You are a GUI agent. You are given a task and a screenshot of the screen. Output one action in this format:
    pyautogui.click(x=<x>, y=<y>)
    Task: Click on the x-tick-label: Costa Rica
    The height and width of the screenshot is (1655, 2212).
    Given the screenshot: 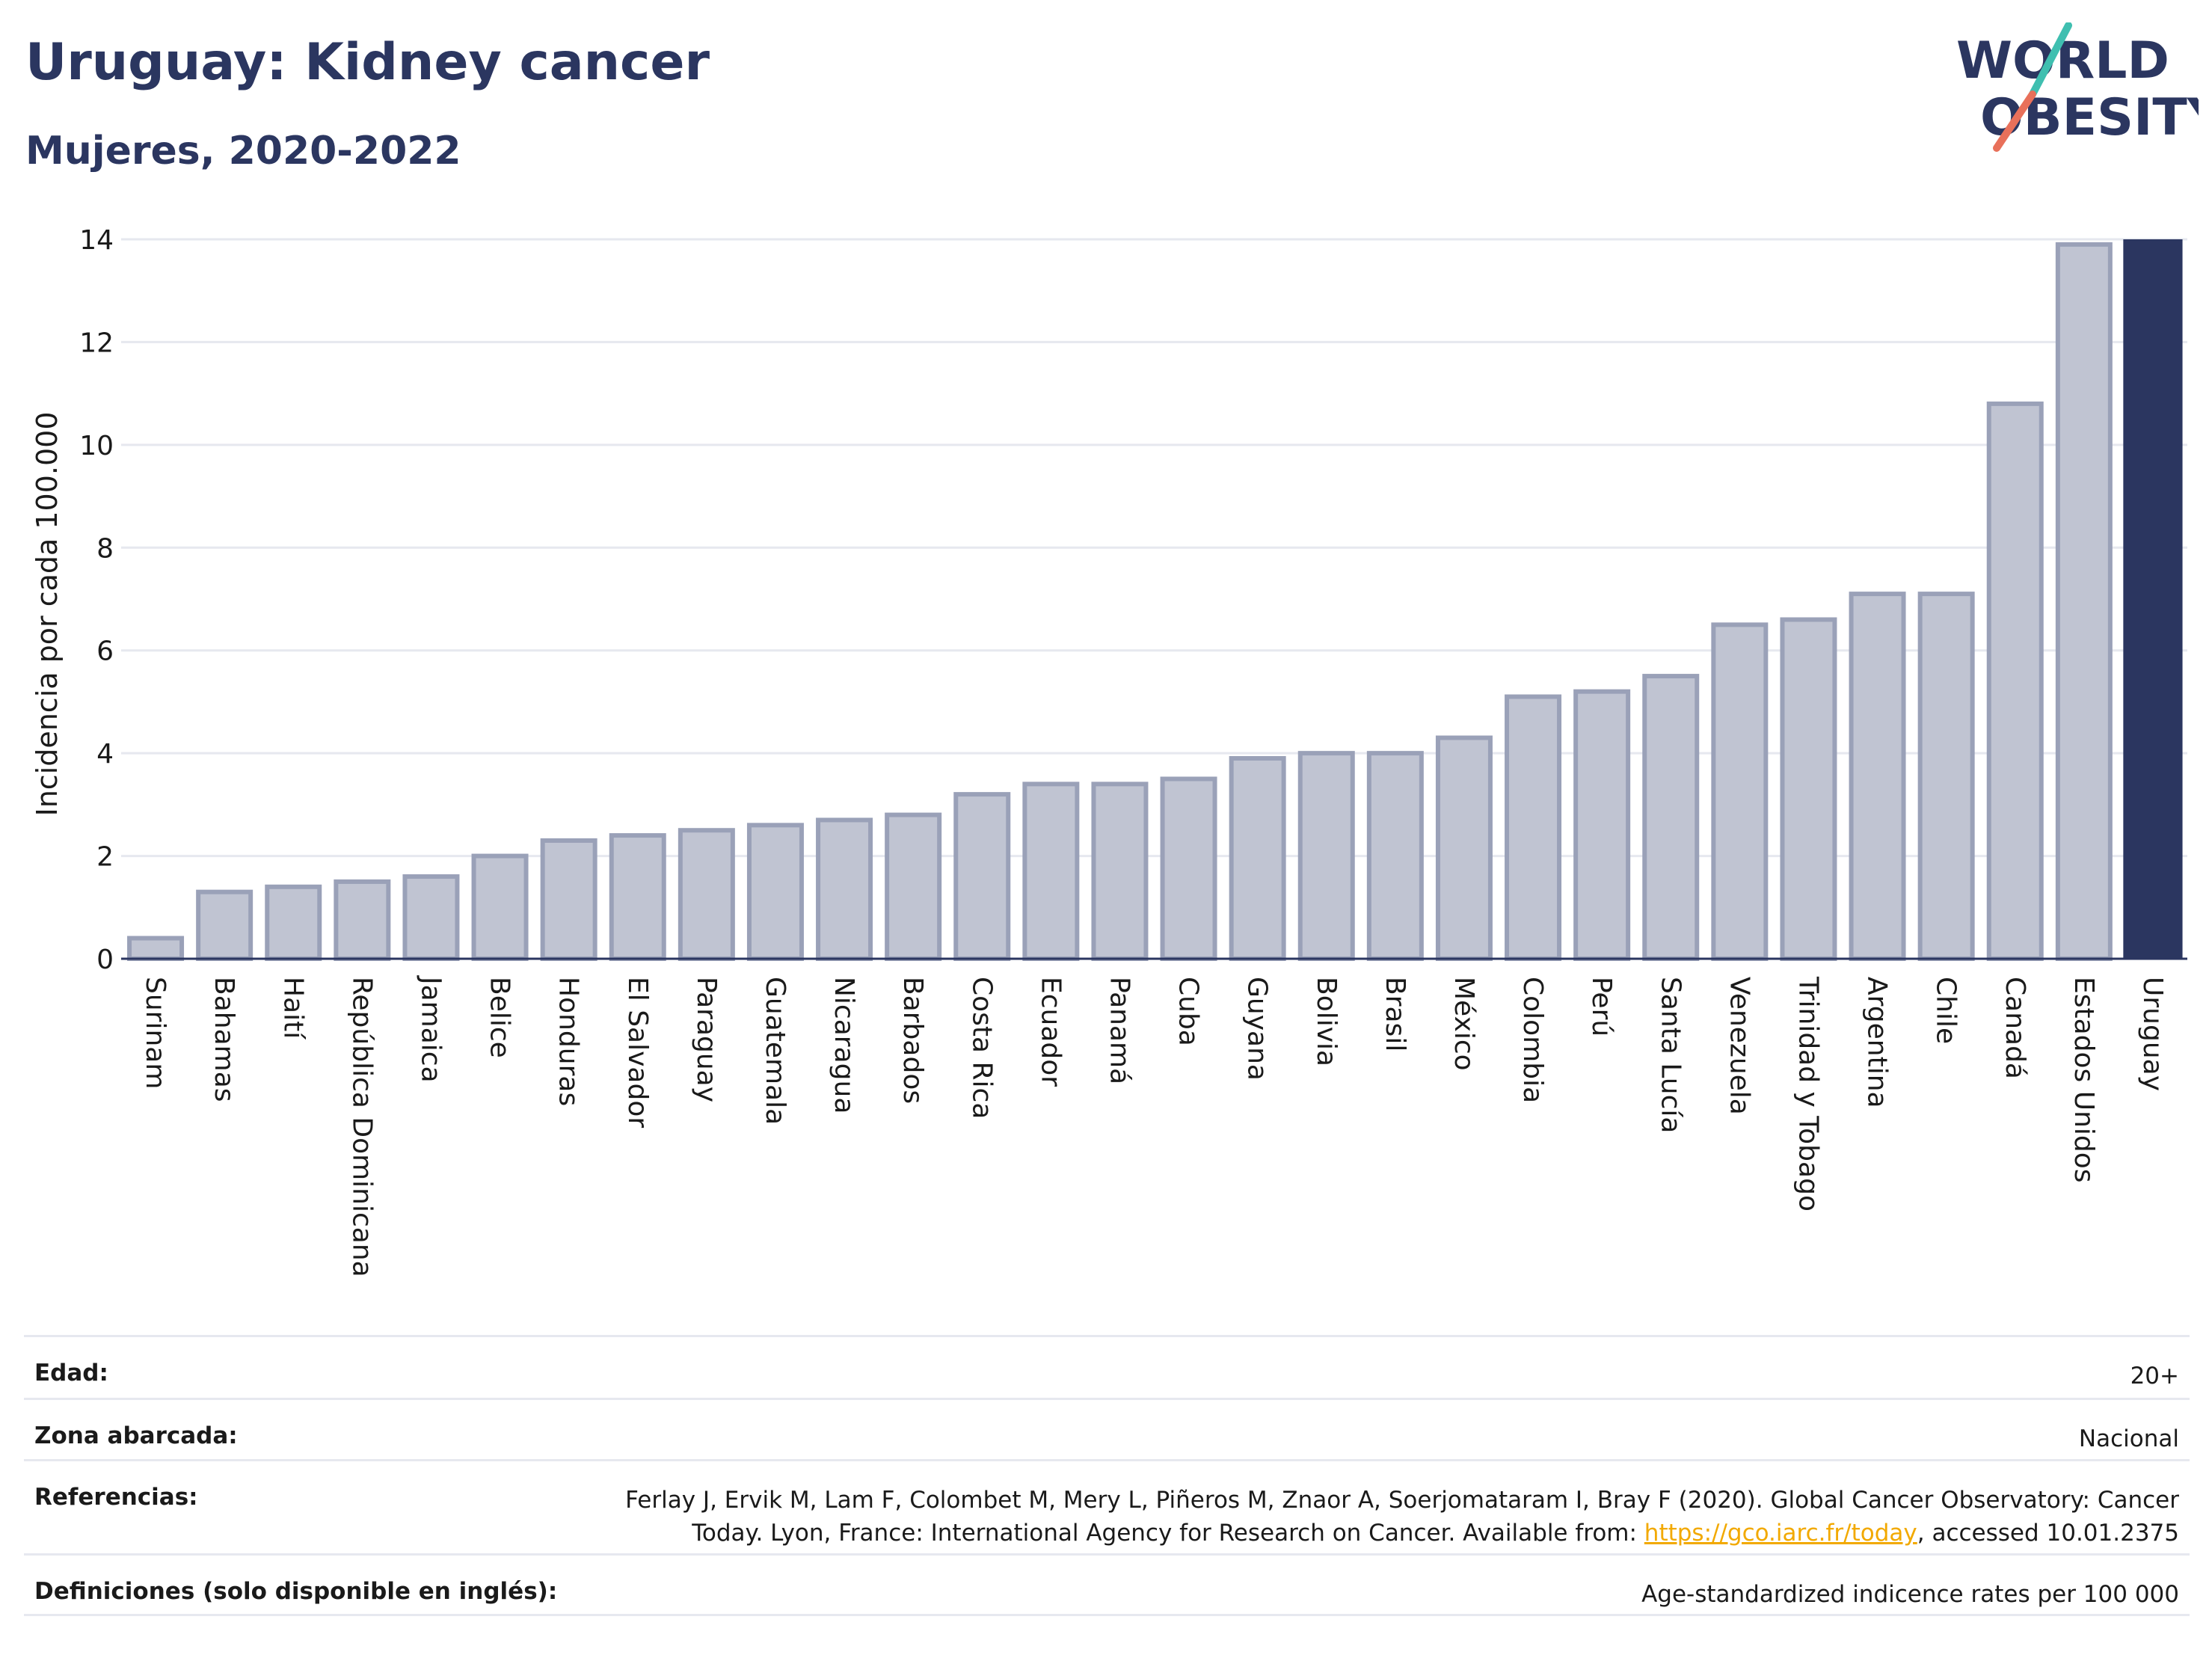 What is the action you would take?
    pyautogui.click(x=981, y=1048)
    